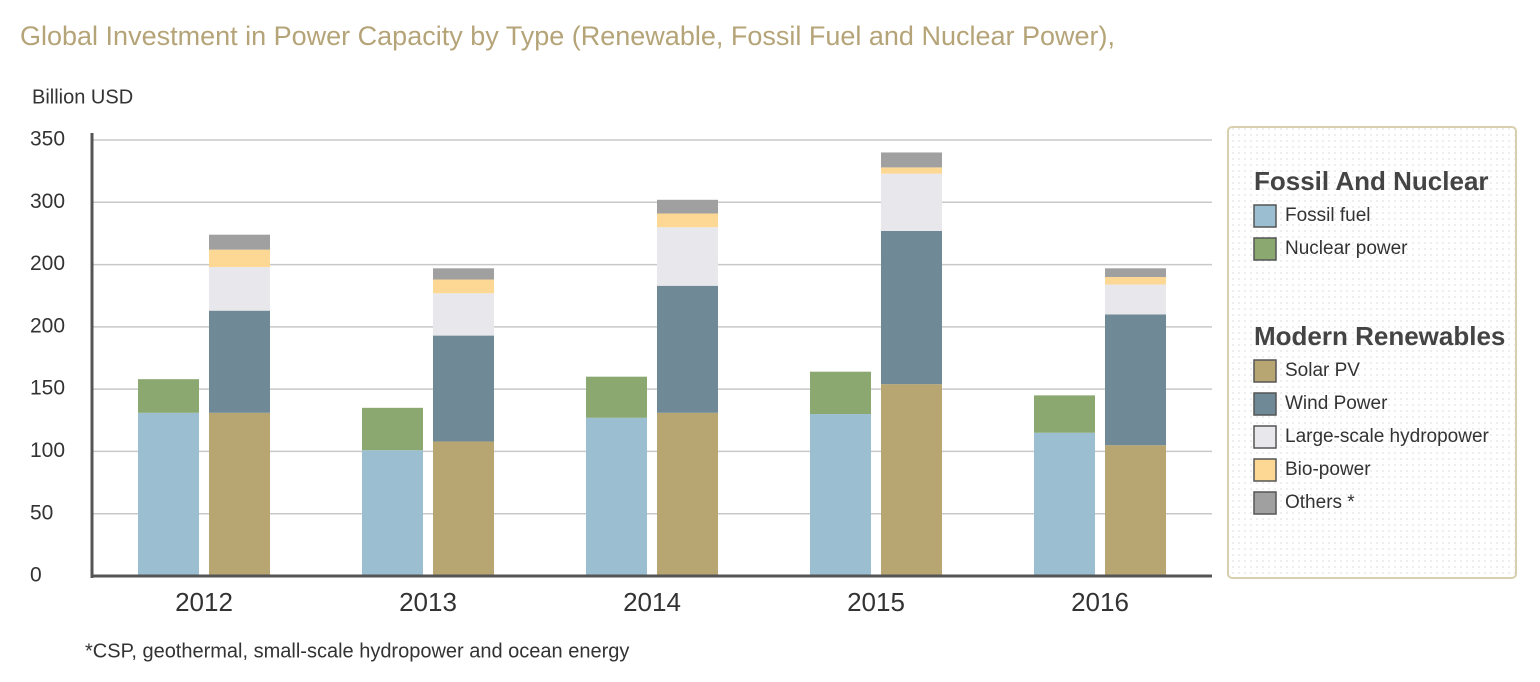 The height and width of the screenshot is (682, 1540). I want to click on legend-label: Solar PV, so click(1322, 370).